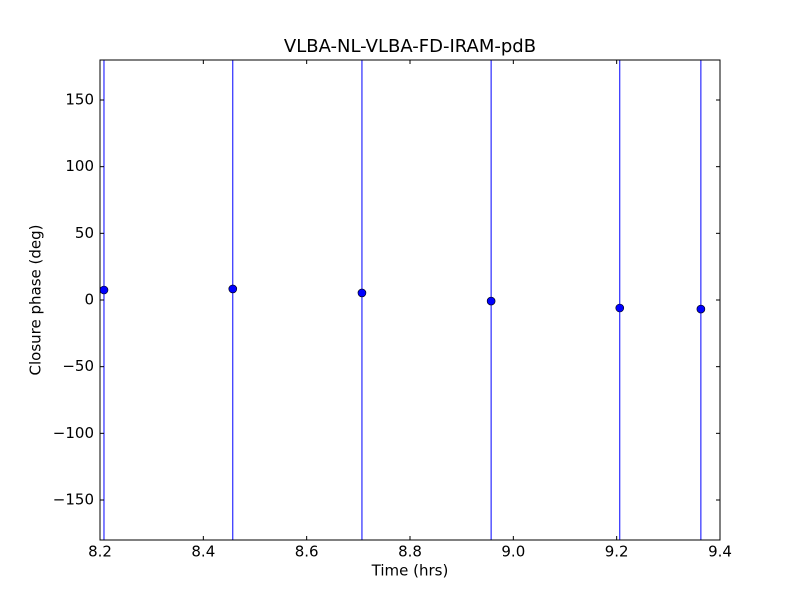 The height and width of the screenshot is (600, 800). I want to click on y-tick-label: 100, so click(79, 166).